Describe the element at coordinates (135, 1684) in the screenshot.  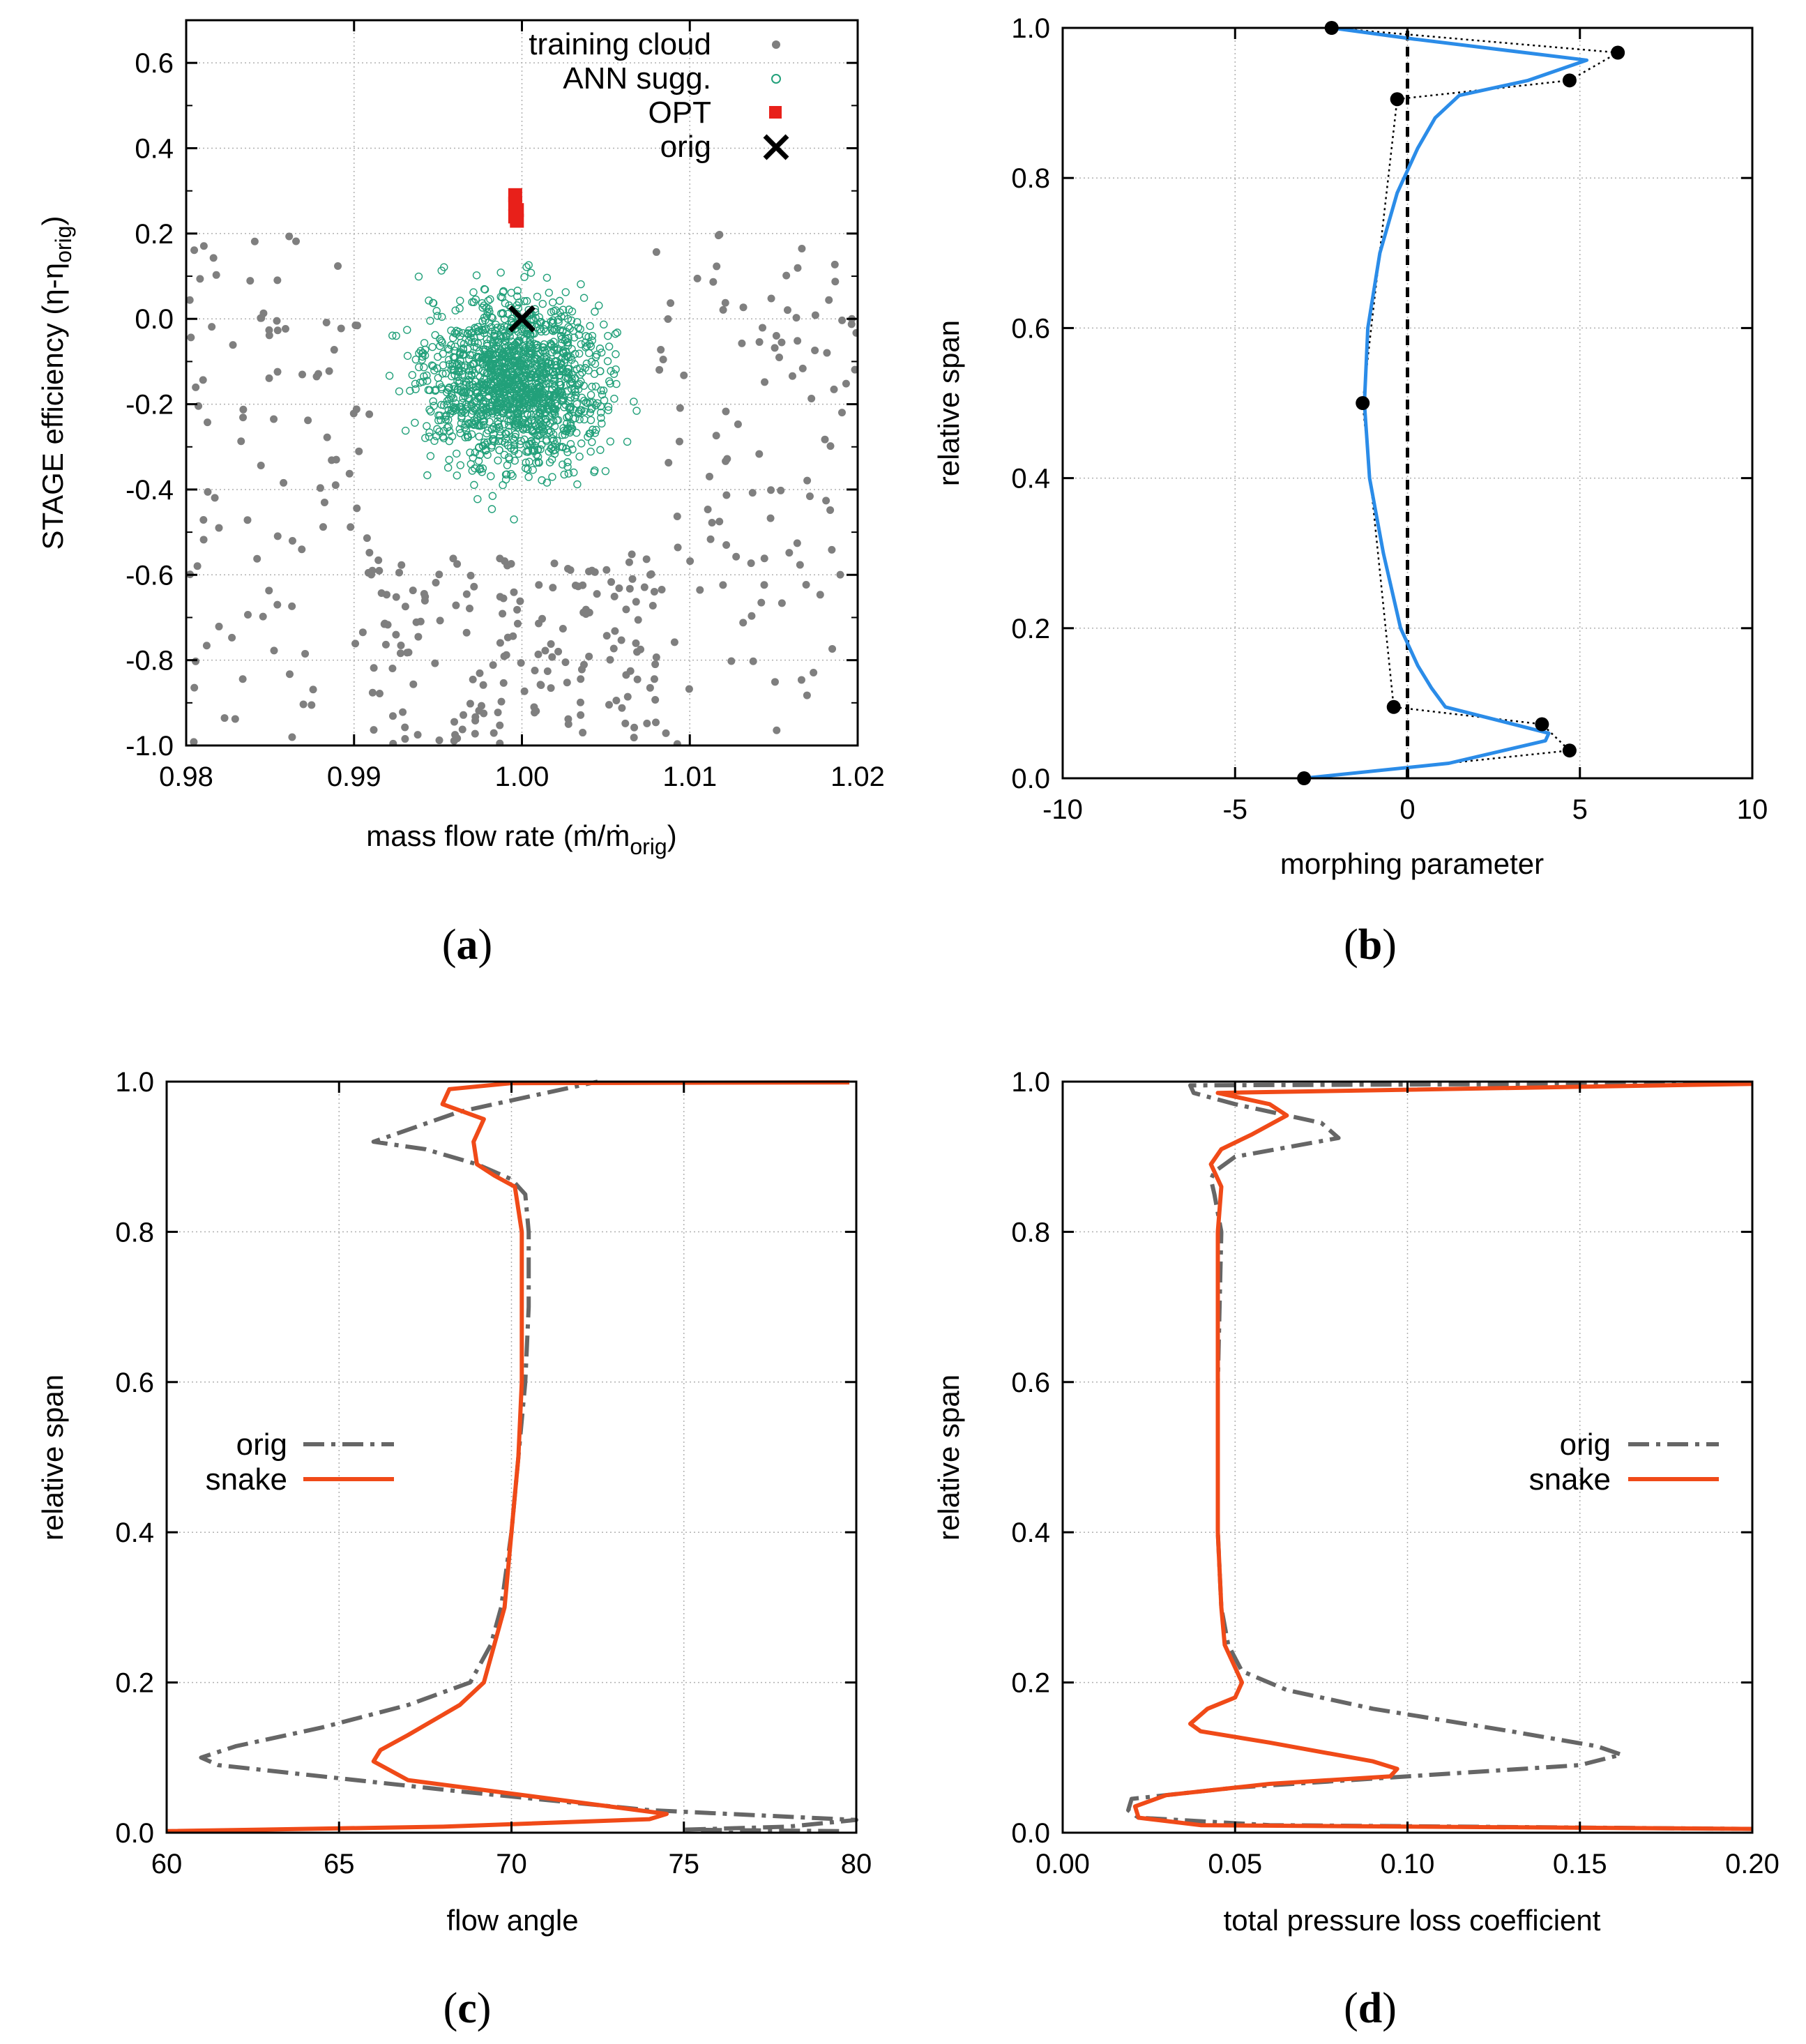
I see `c-ytick-label: 0.2` at that location.